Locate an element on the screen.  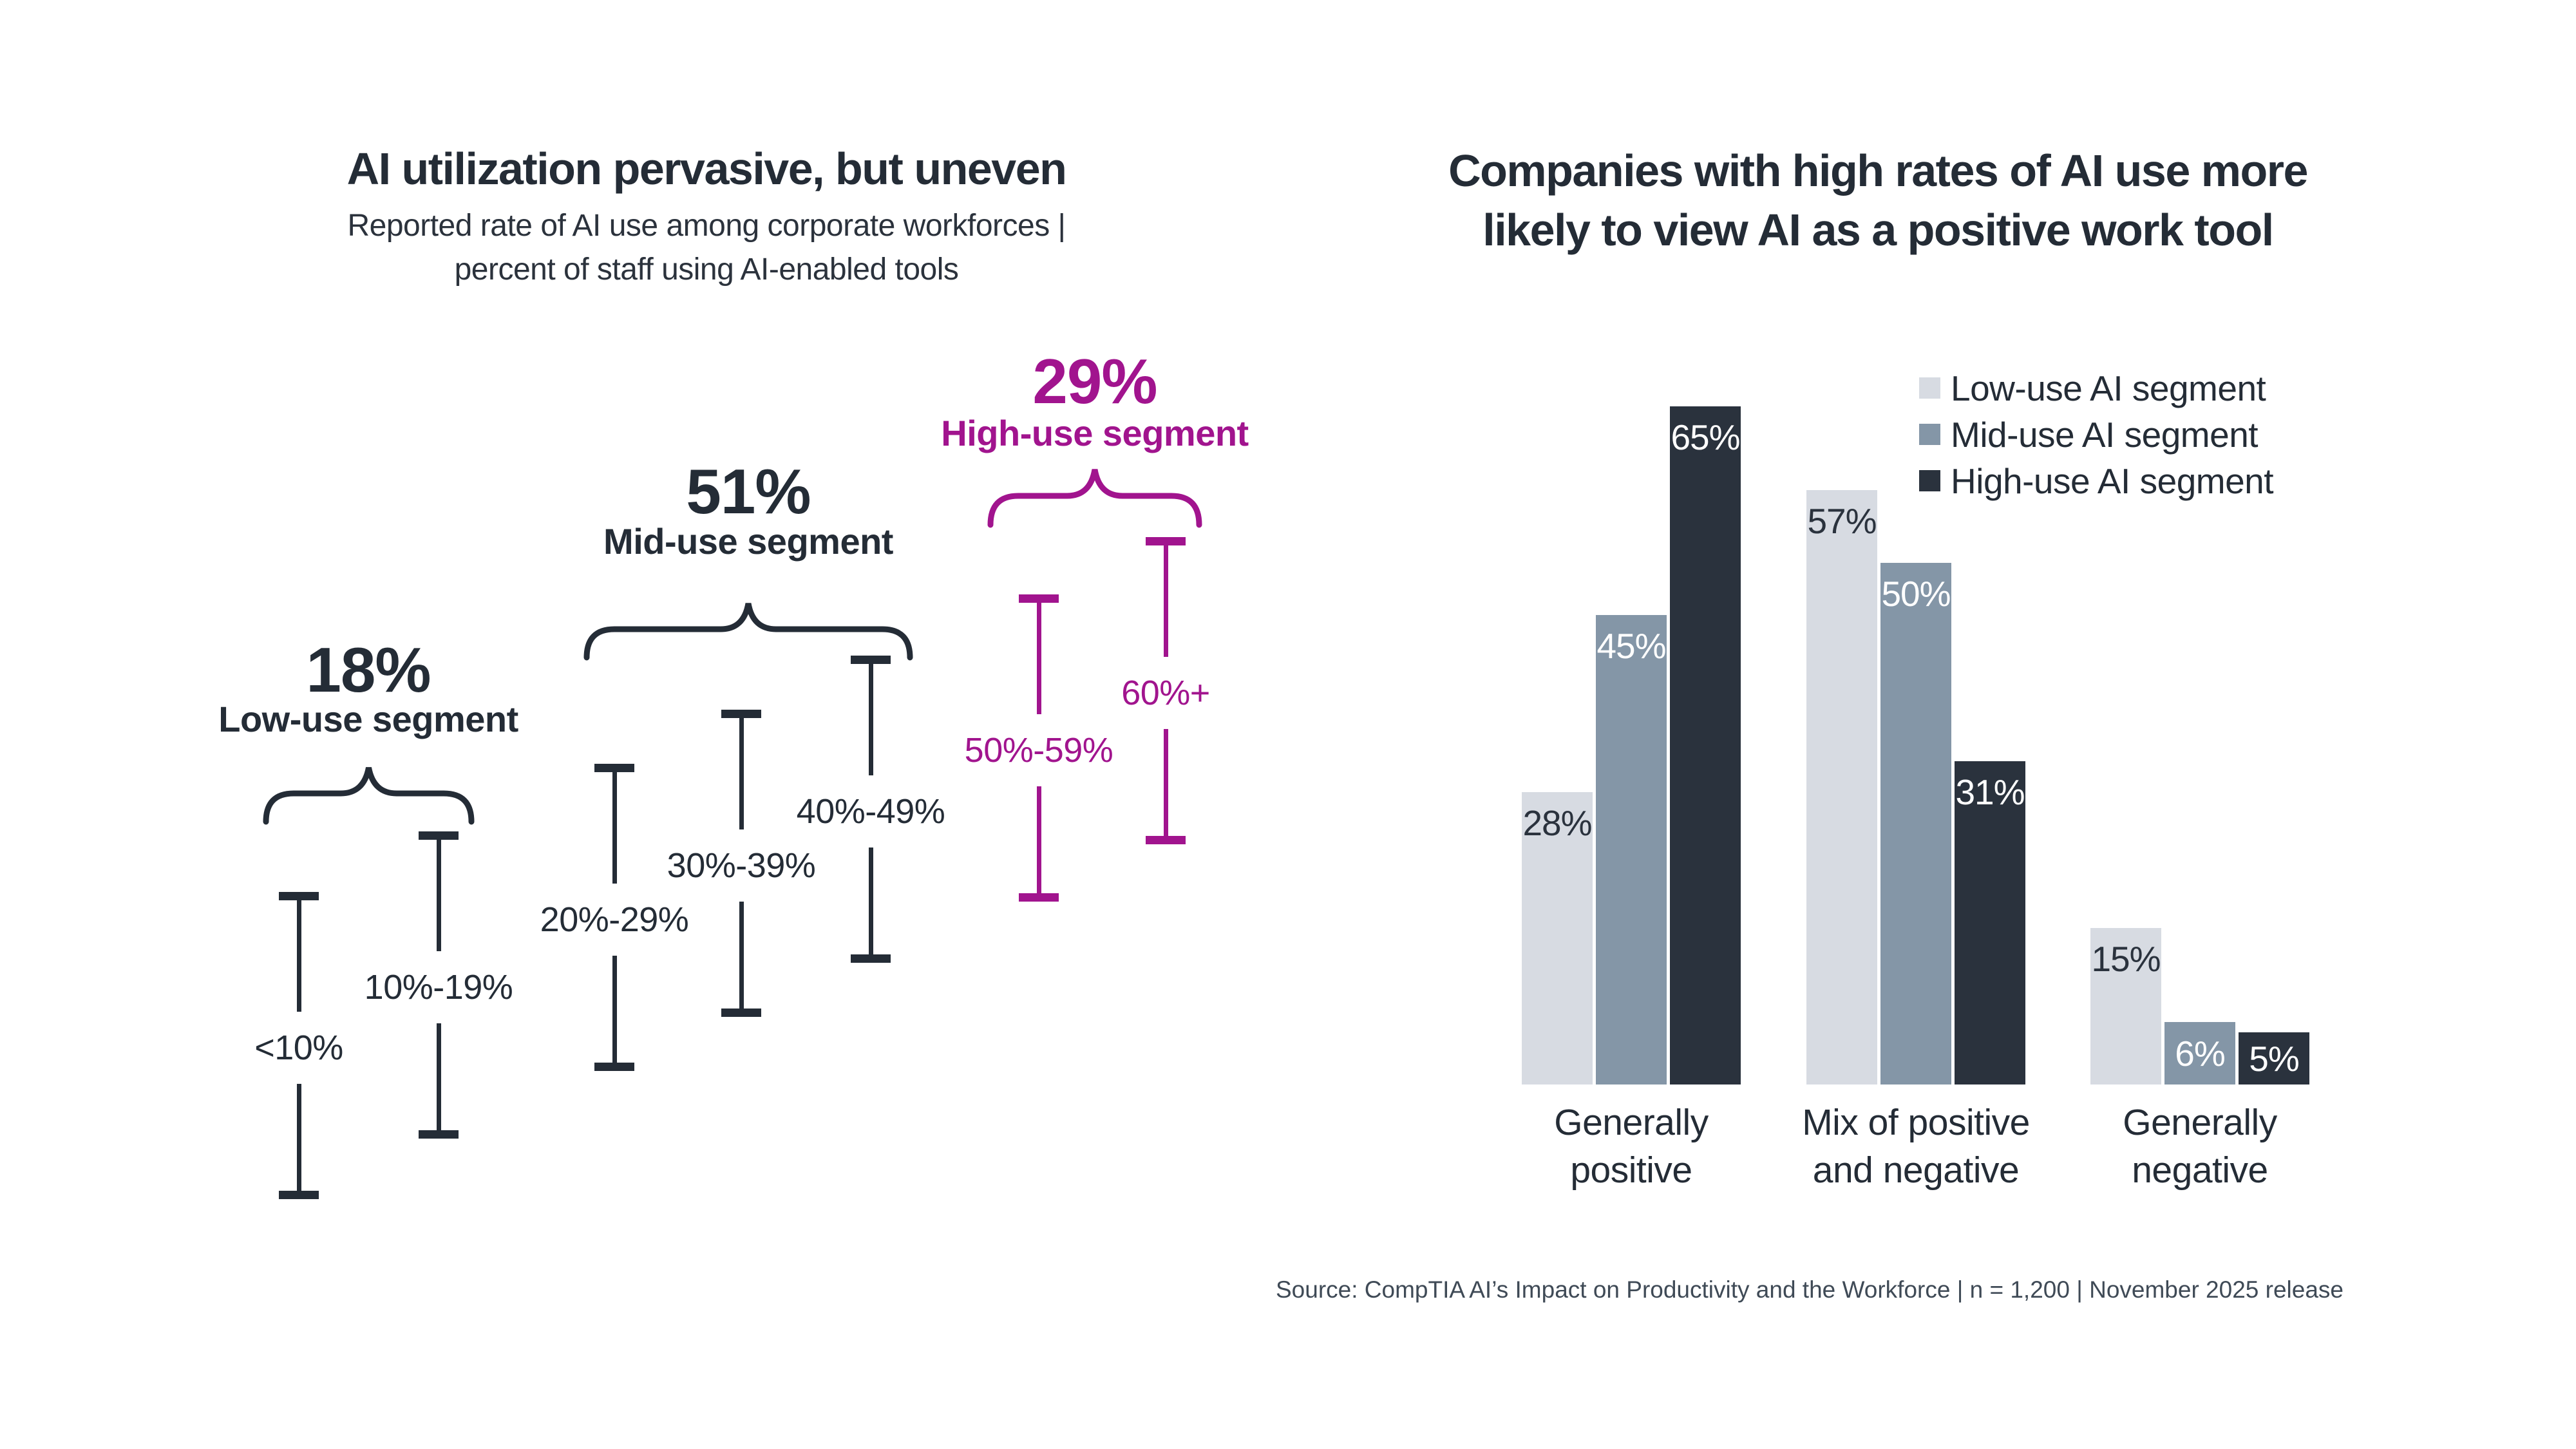
legend-item-low-use: Low-use AI segment is located at coordinates (2096, 388).